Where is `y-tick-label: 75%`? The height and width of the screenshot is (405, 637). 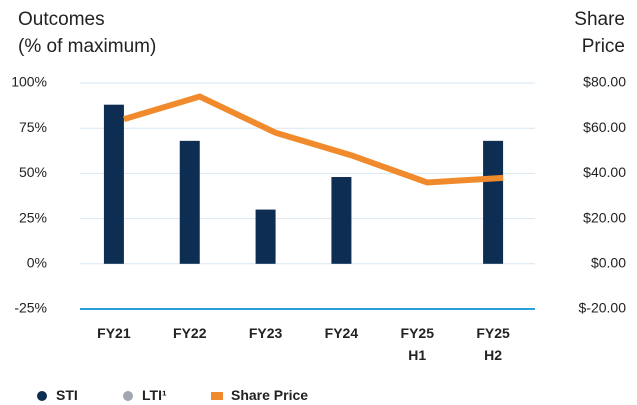 y-tick-label: 75% is located at coordinates (33, 127).